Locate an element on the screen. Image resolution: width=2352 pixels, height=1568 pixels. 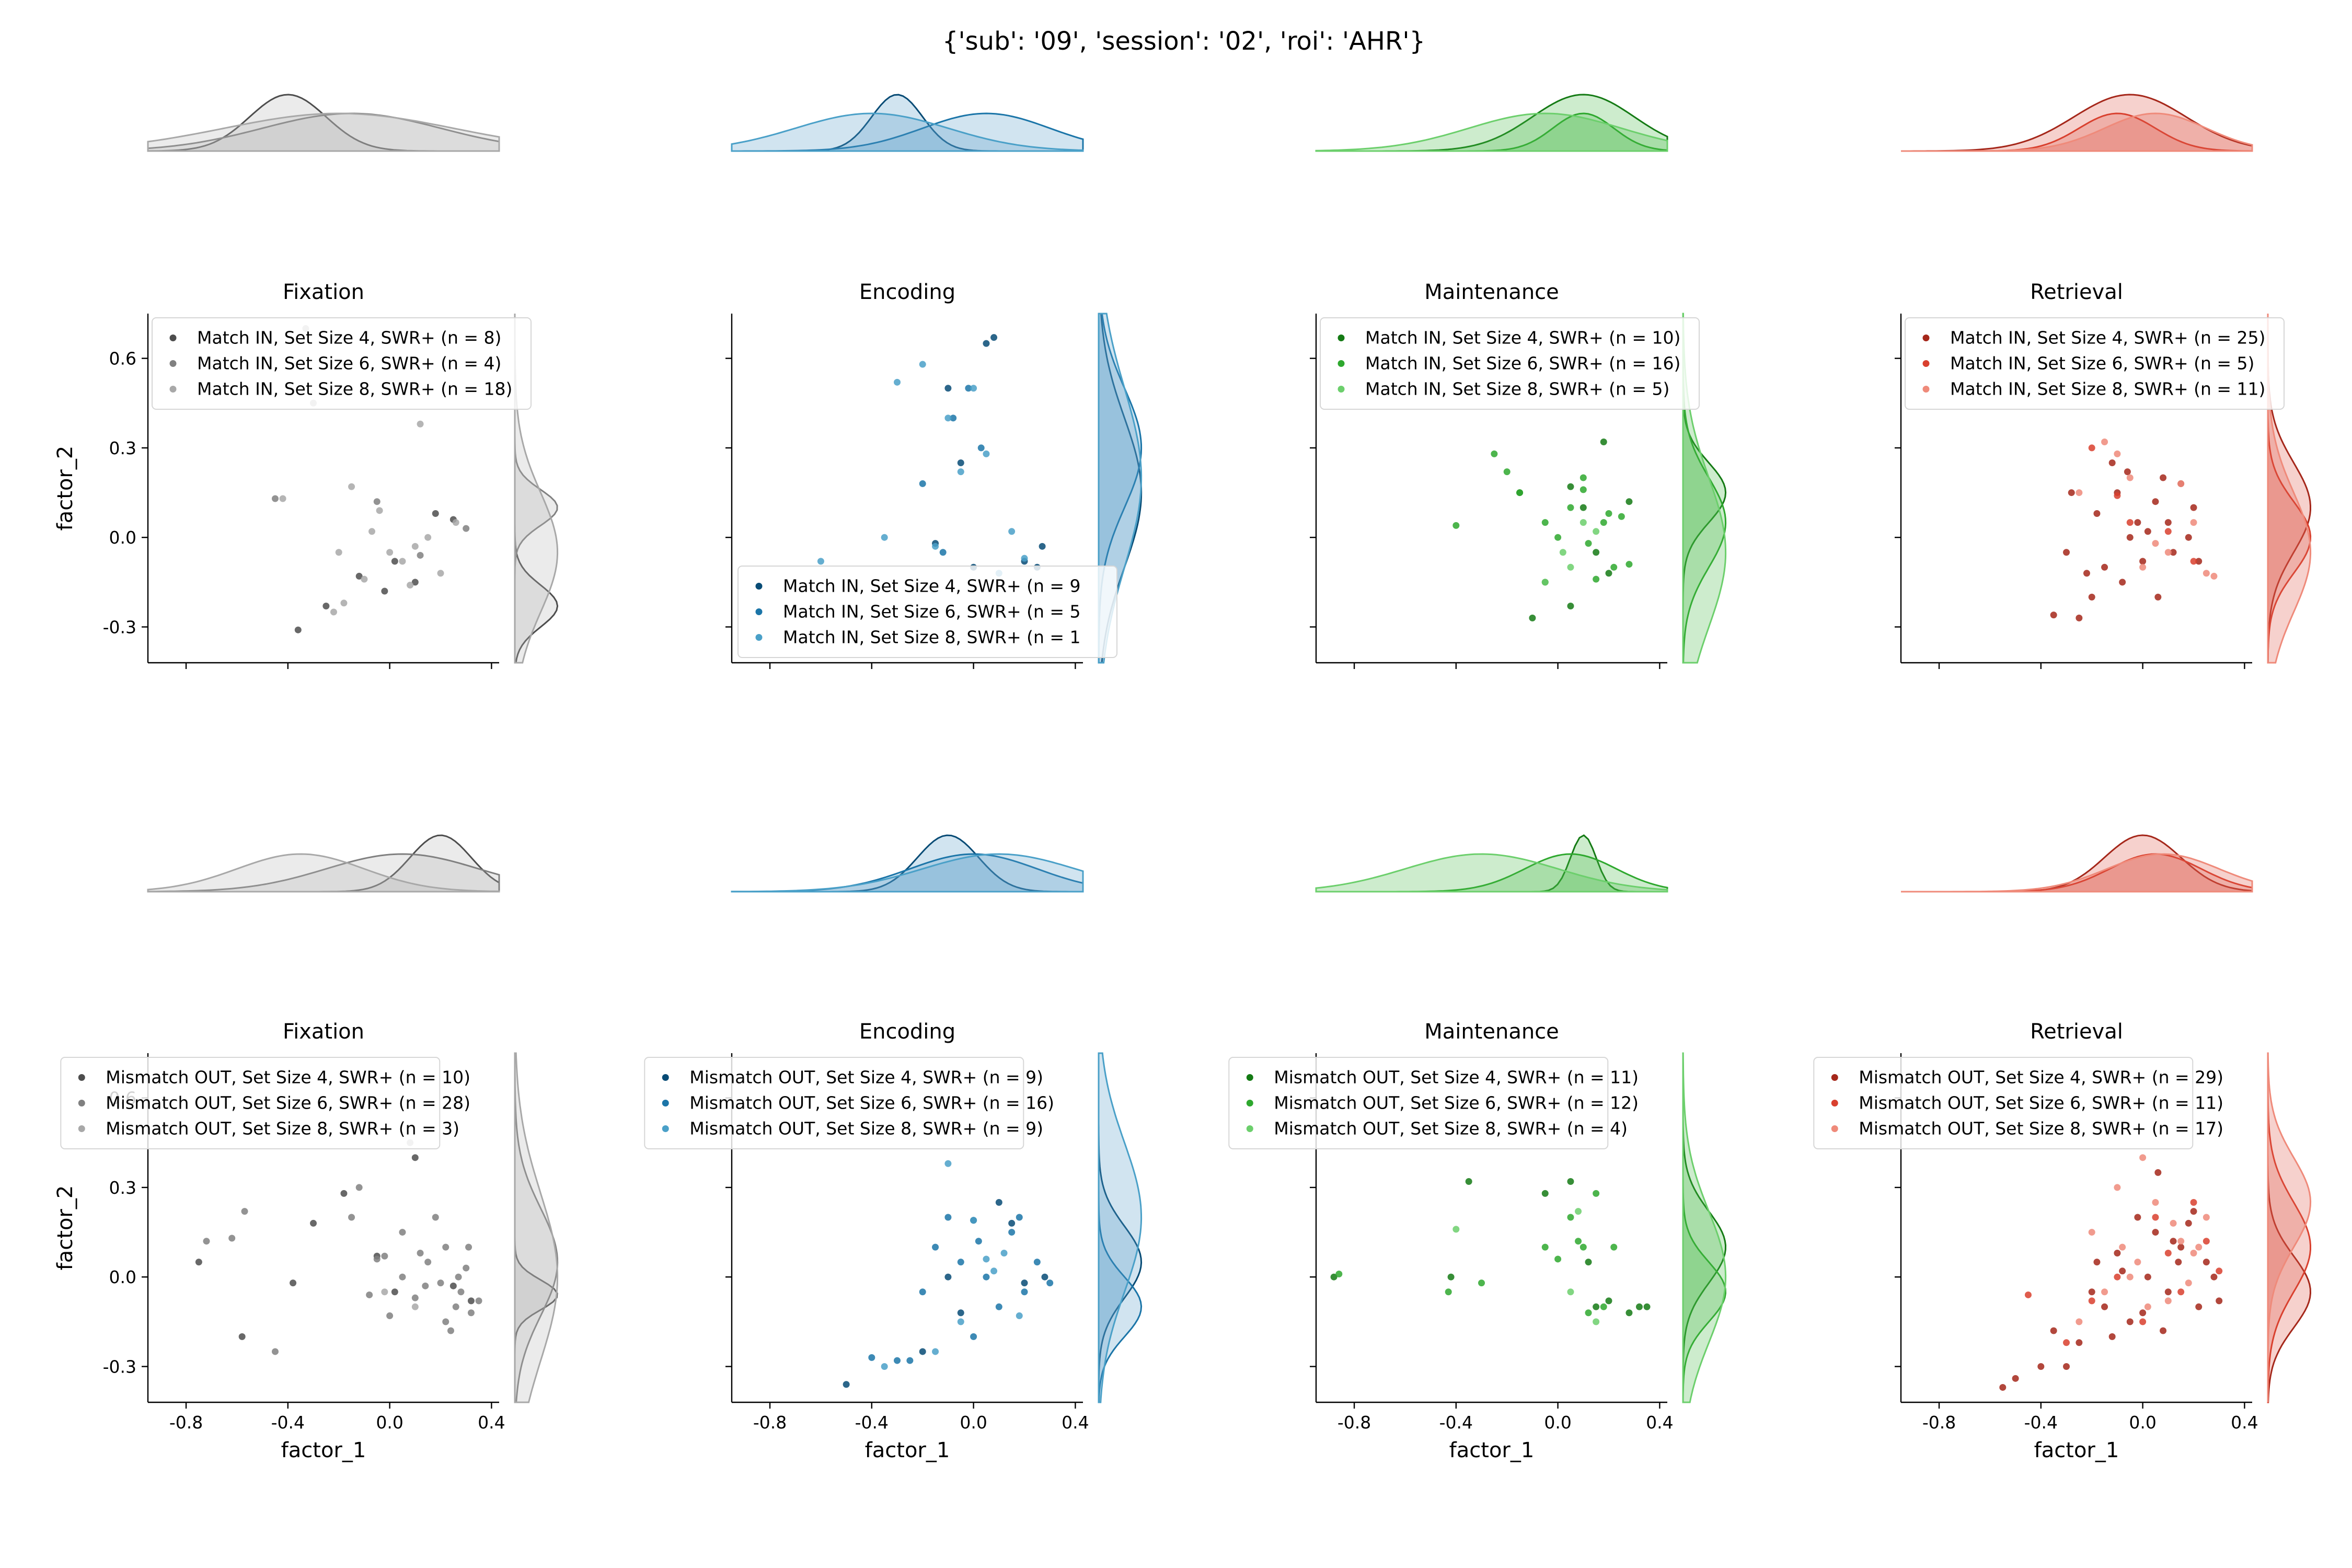
x-axis-label: factor_1 is located at coordinates (907, 1450).